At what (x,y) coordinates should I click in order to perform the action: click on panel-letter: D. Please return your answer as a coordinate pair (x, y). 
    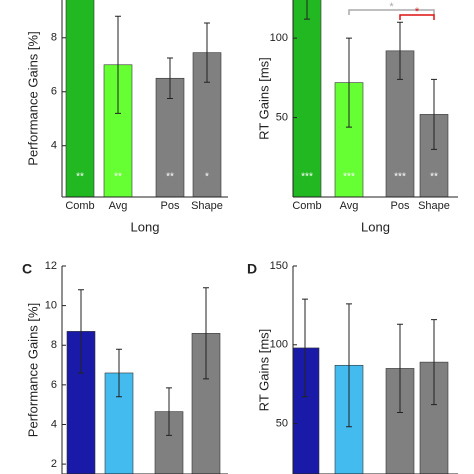
    Looking at the image, I should click on (252, 269).